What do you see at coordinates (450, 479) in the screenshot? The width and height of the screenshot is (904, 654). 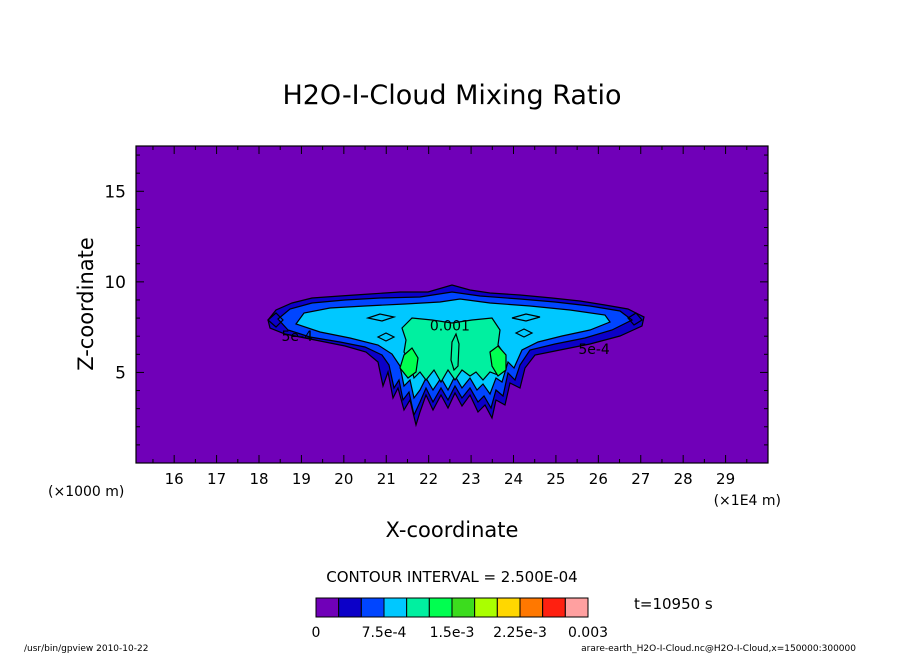 I see `x-tick-labels: 16 17 18 19 20 21 22 23 24 25 26 27 28 29` at bounding box center [450, 479].